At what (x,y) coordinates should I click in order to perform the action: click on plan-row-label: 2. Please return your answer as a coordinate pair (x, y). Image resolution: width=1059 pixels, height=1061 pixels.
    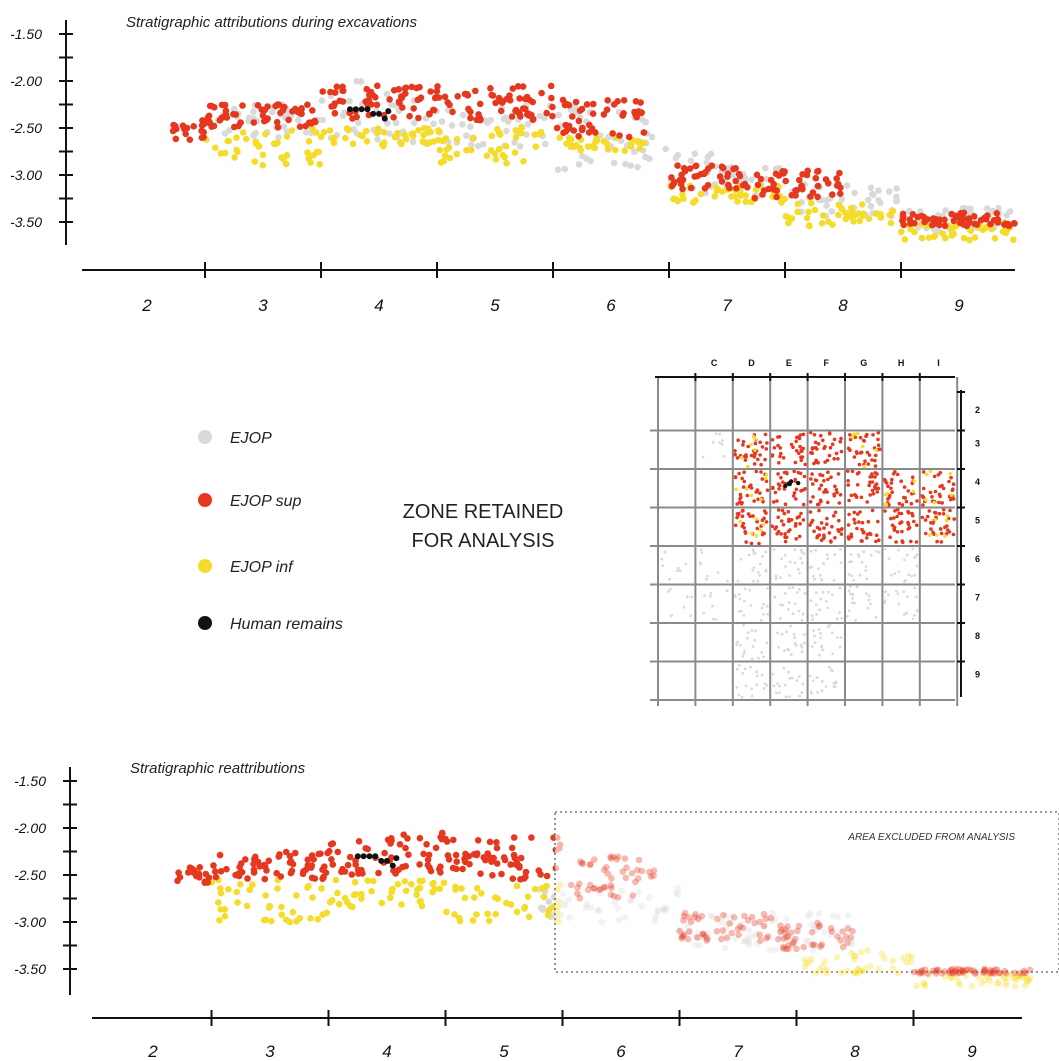
    Looking at the image, I should click on (977, 410).